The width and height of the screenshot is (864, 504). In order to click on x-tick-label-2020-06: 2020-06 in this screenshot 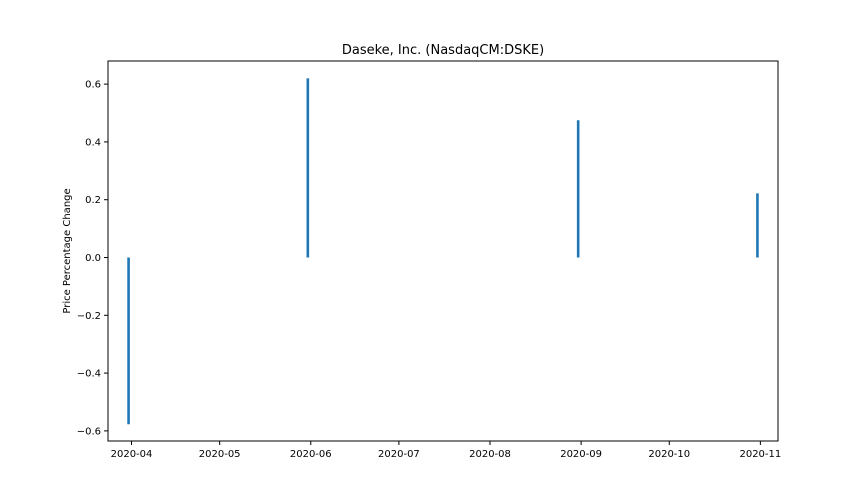, I will do `click(311, 454)`.